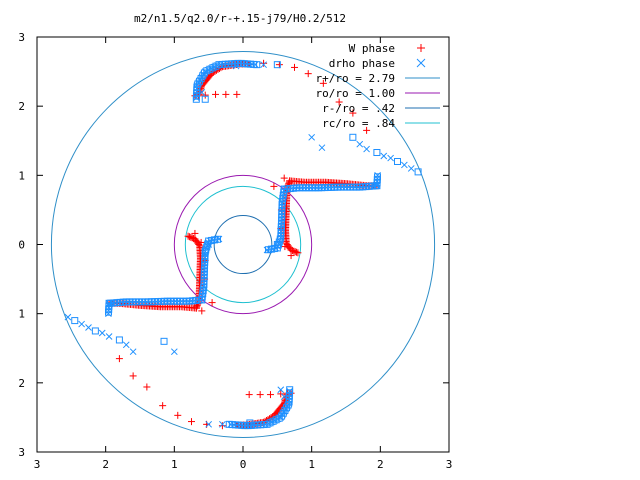 The width and height of the screenshot is (640, 480). What do you see at coordinates (355, 93) in the screenshot?
I see `legend-label: ro/ro = 1.00` at bounding box center [355, 93].